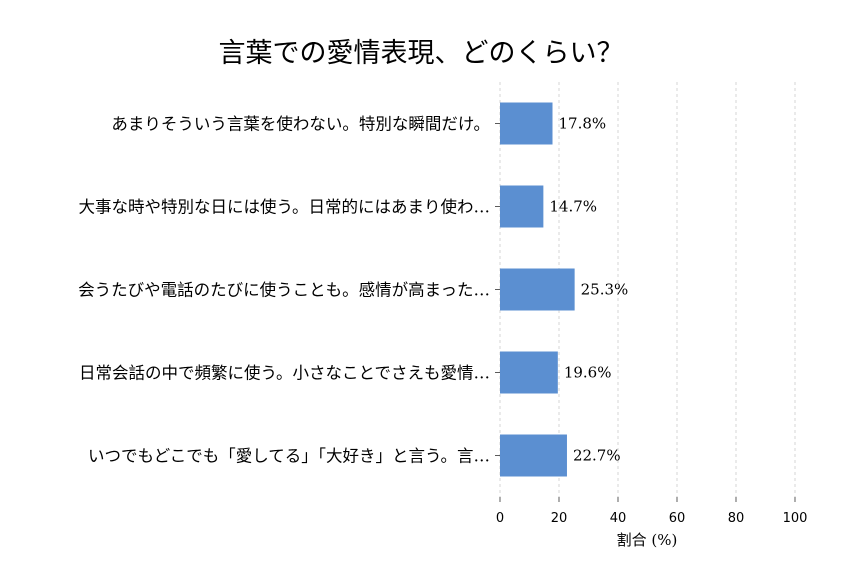 This screenshot has height=588, width=846. What do you see at coordinates (500, 518) in the screenshot?
I see `tick-label: 0` at bounding box center [500, 518].